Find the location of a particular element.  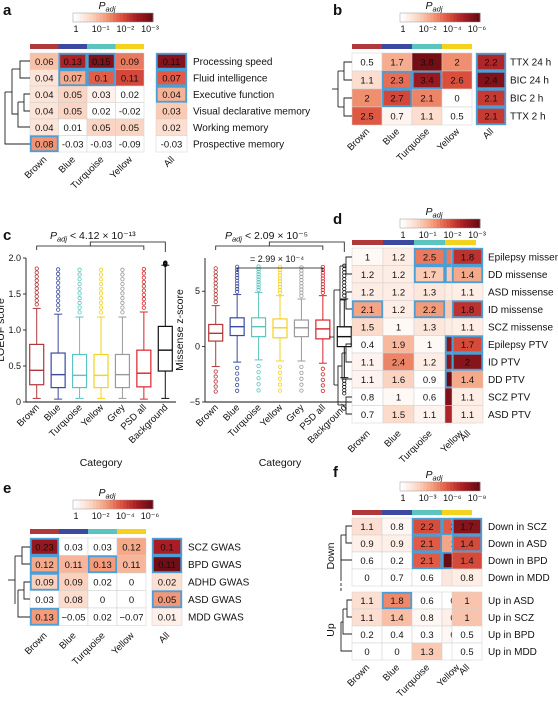

panel-e-module-strip is located at coordinates (73, 531).